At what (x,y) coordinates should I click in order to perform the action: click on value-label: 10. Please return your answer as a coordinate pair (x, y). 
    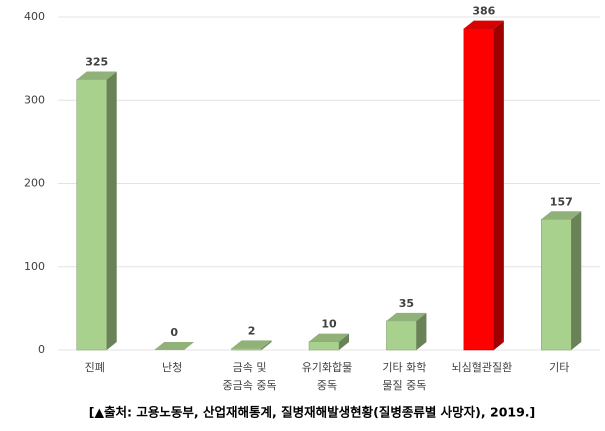
    Looking at the image, I should click on (329, 324).